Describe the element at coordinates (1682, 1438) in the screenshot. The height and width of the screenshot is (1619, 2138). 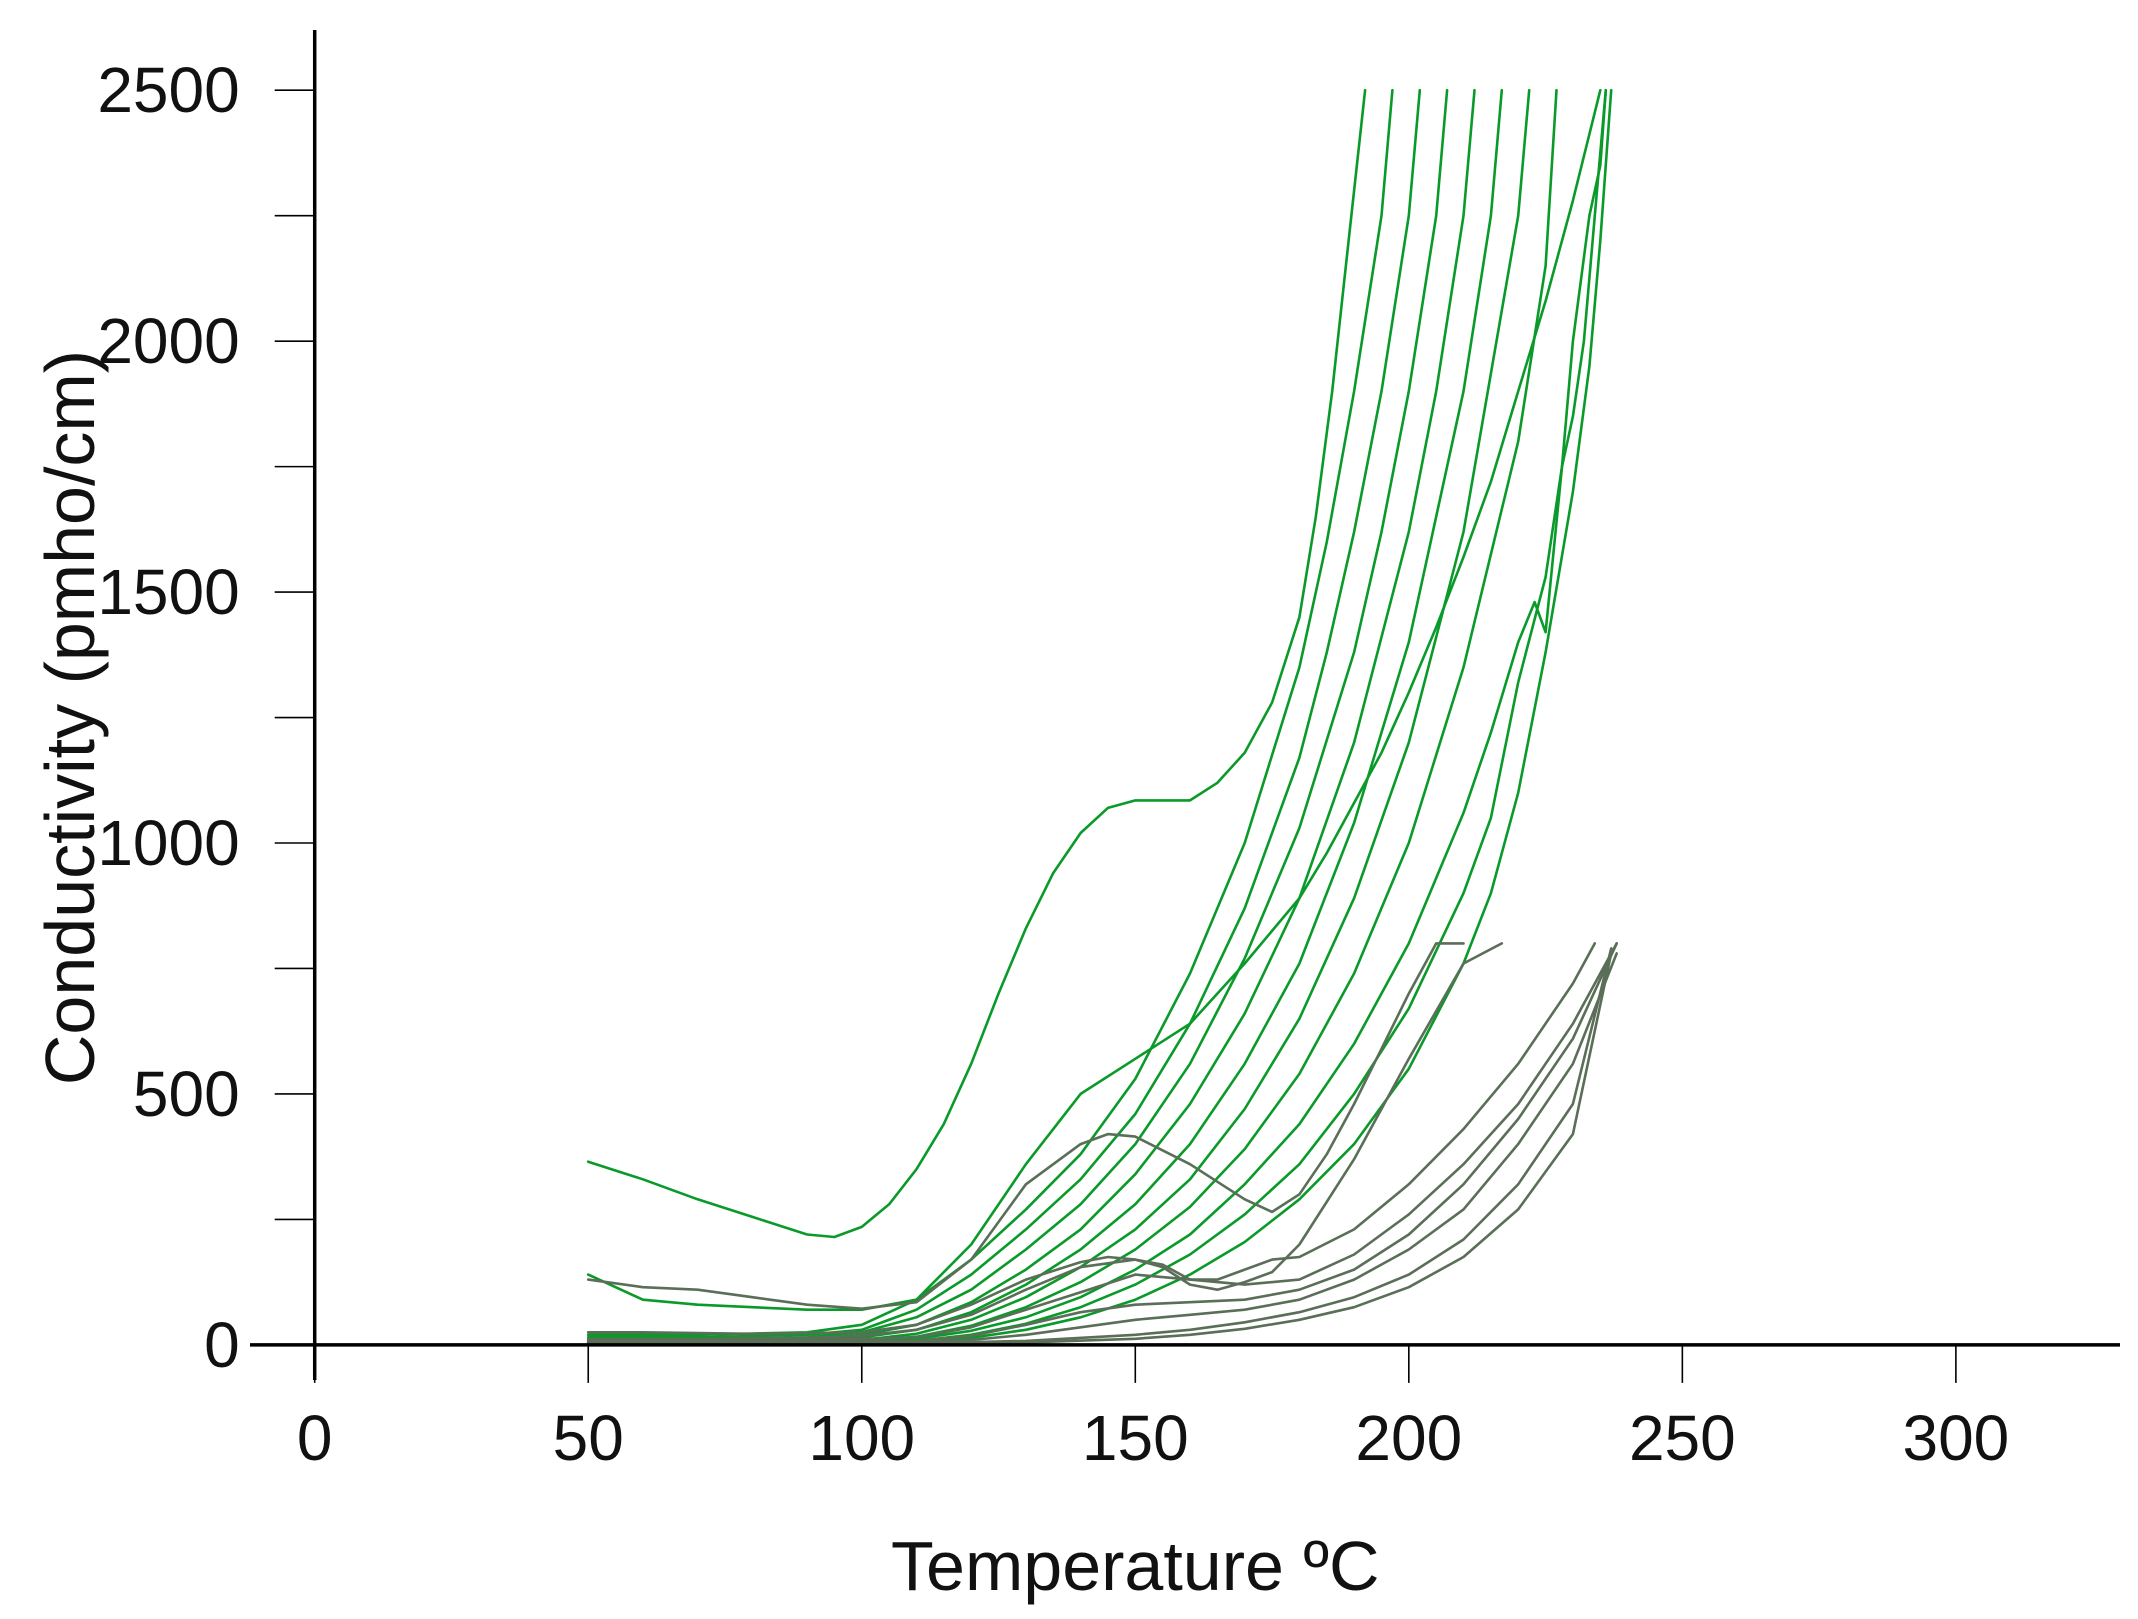
I see `x-tick-label: 250` at that location.